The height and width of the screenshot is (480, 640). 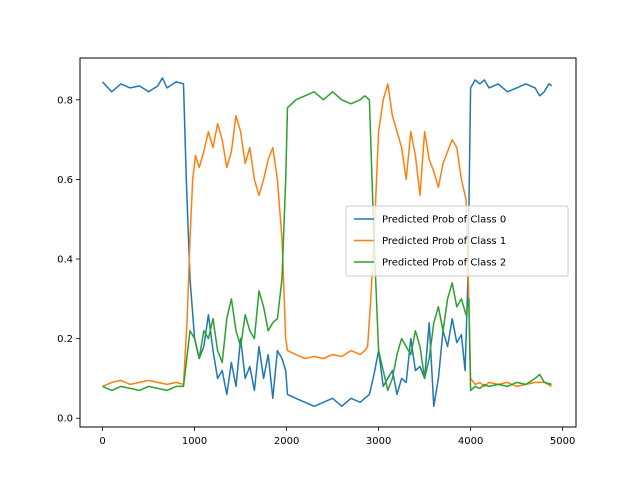 What do you see at coordinates (444, 263) in the screenshot?
I see `legend-label: Predicted Prob of Class 2` at bounding box center [444, 263].